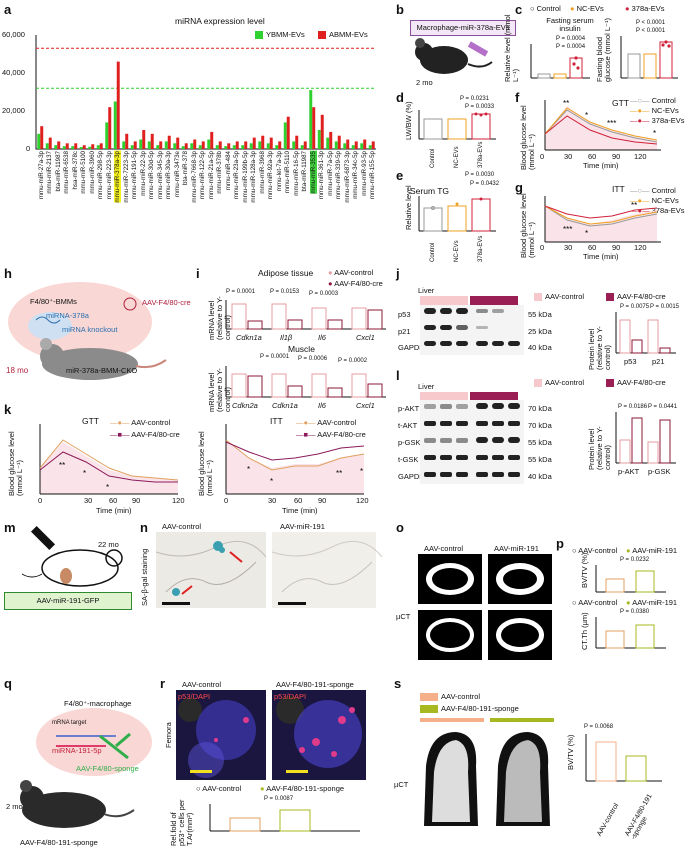 This screenshot has height=857, width=685. What do you see at coordinates (343, 35) in the screenshot?
I see `legend-abmm: ABMM-EVs` at bounding box center [343, 35].